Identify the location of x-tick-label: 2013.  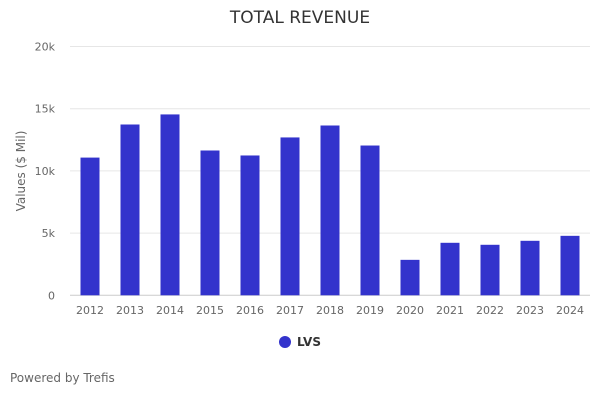
(130, 310).